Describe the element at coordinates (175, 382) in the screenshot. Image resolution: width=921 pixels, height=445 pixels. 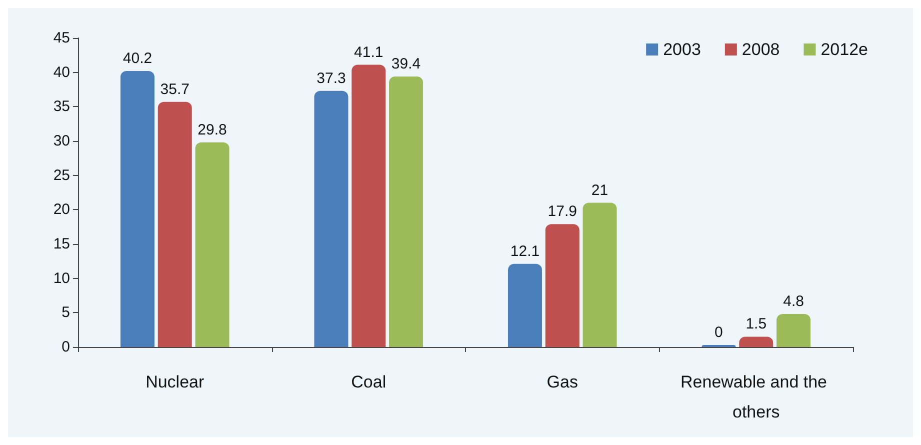
I see `x-tick-label: Nuclear` at that location.